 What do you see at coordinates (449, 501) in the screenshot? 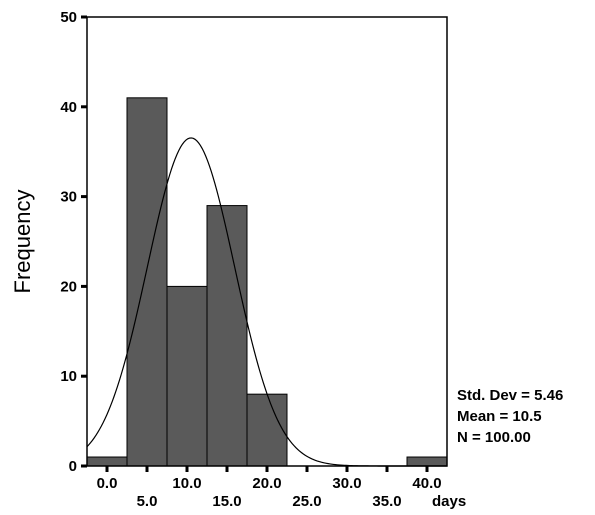
I see `x-axis-label: days` at bounding box center [449, 501].